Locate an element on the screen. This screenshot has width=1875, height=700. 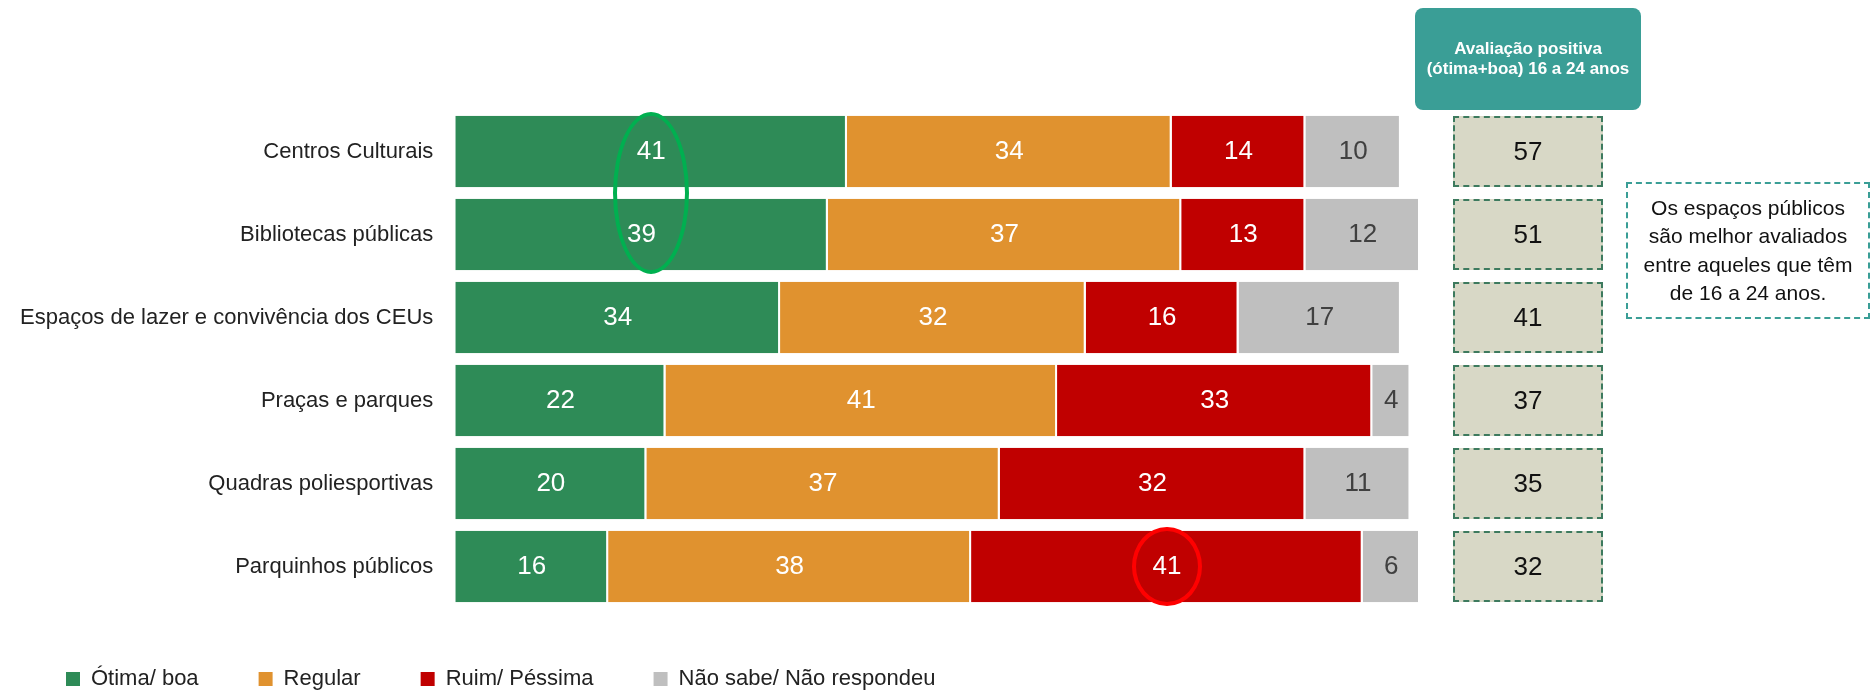
data-label: 14 is located at coordinates (1238, 149).